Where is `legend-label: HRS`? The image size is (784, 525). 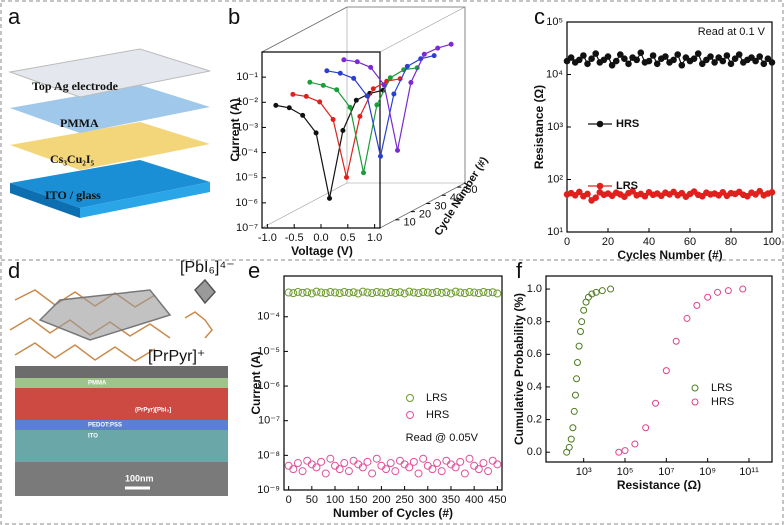 legend-label: HRS is located at coordinates (627, 124).